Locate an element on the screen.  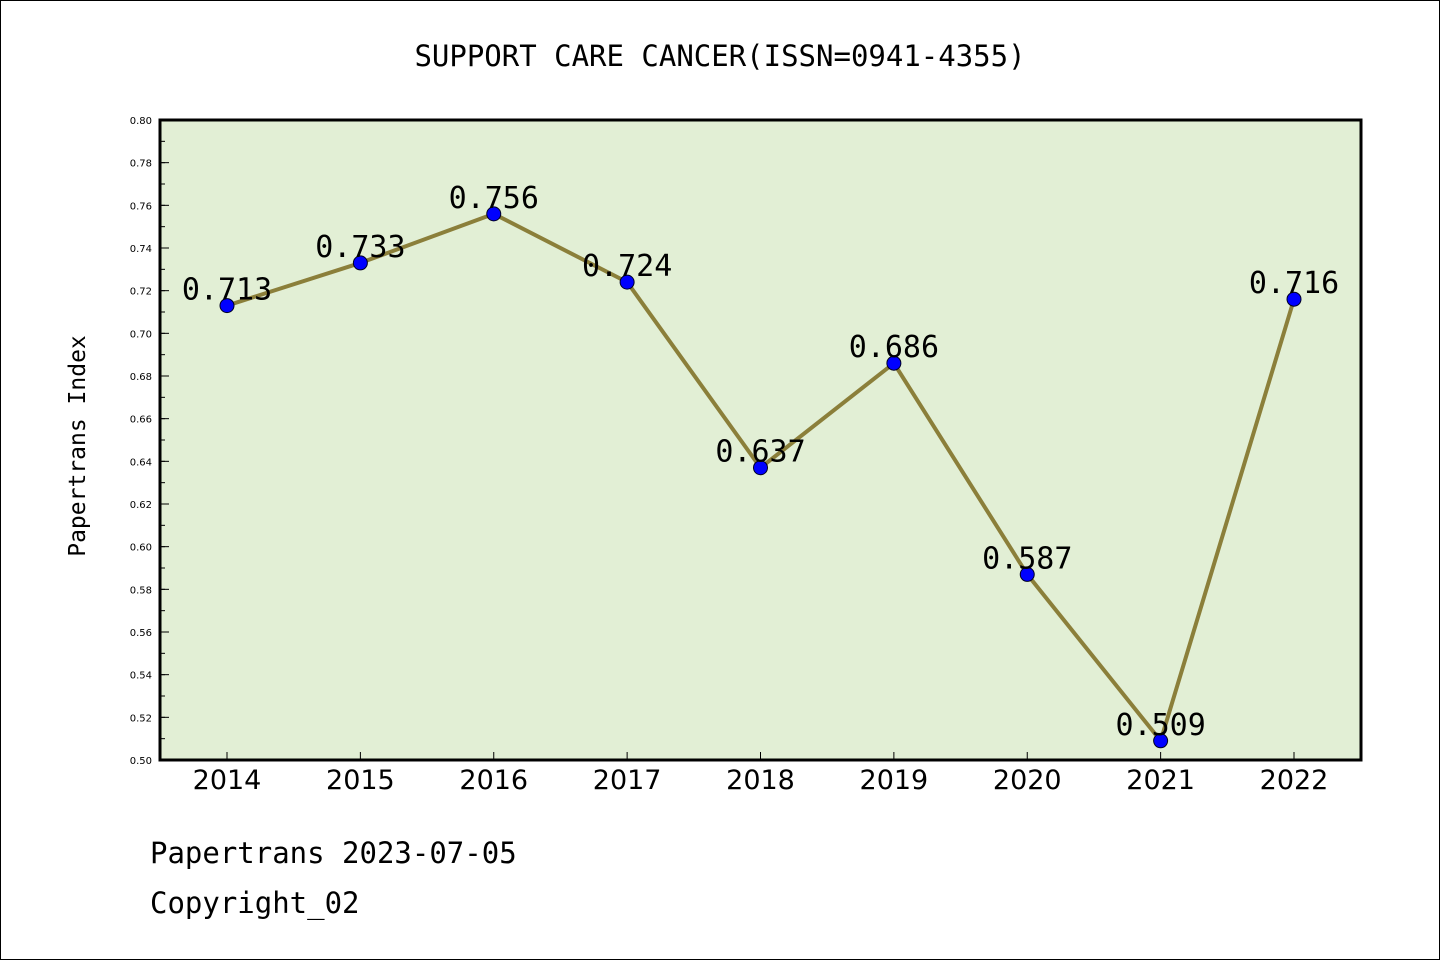
y-tick-label: 0.56 is located at coordinates (141, 633).